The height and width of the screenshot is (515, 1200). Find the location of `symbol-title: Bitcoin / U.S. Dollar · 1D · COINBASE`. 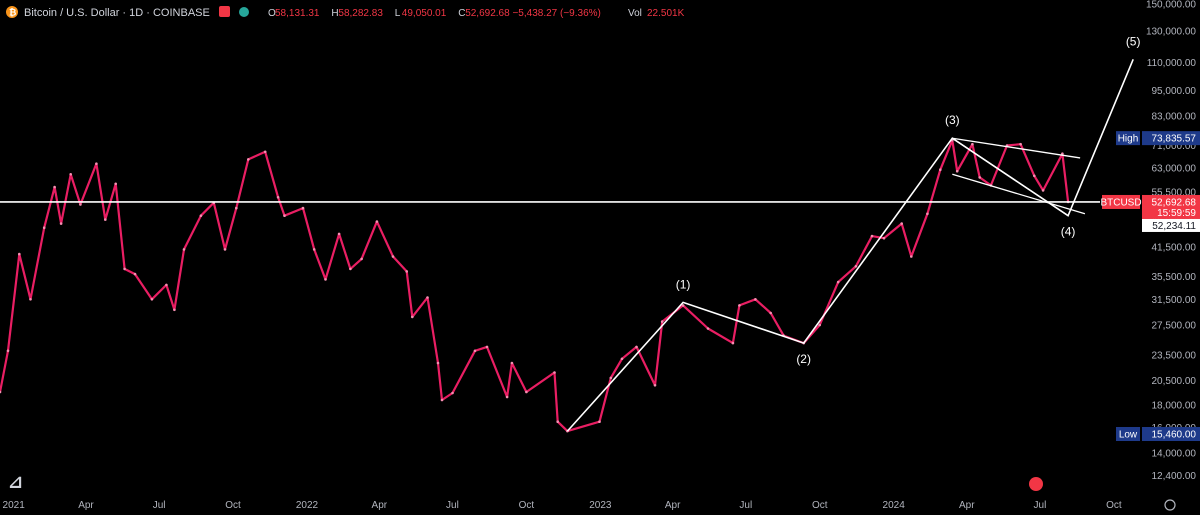

symbol-title: Bitcoin / U.S. Dollar · 1D · COINBASE is located at coordinates (117, 13).